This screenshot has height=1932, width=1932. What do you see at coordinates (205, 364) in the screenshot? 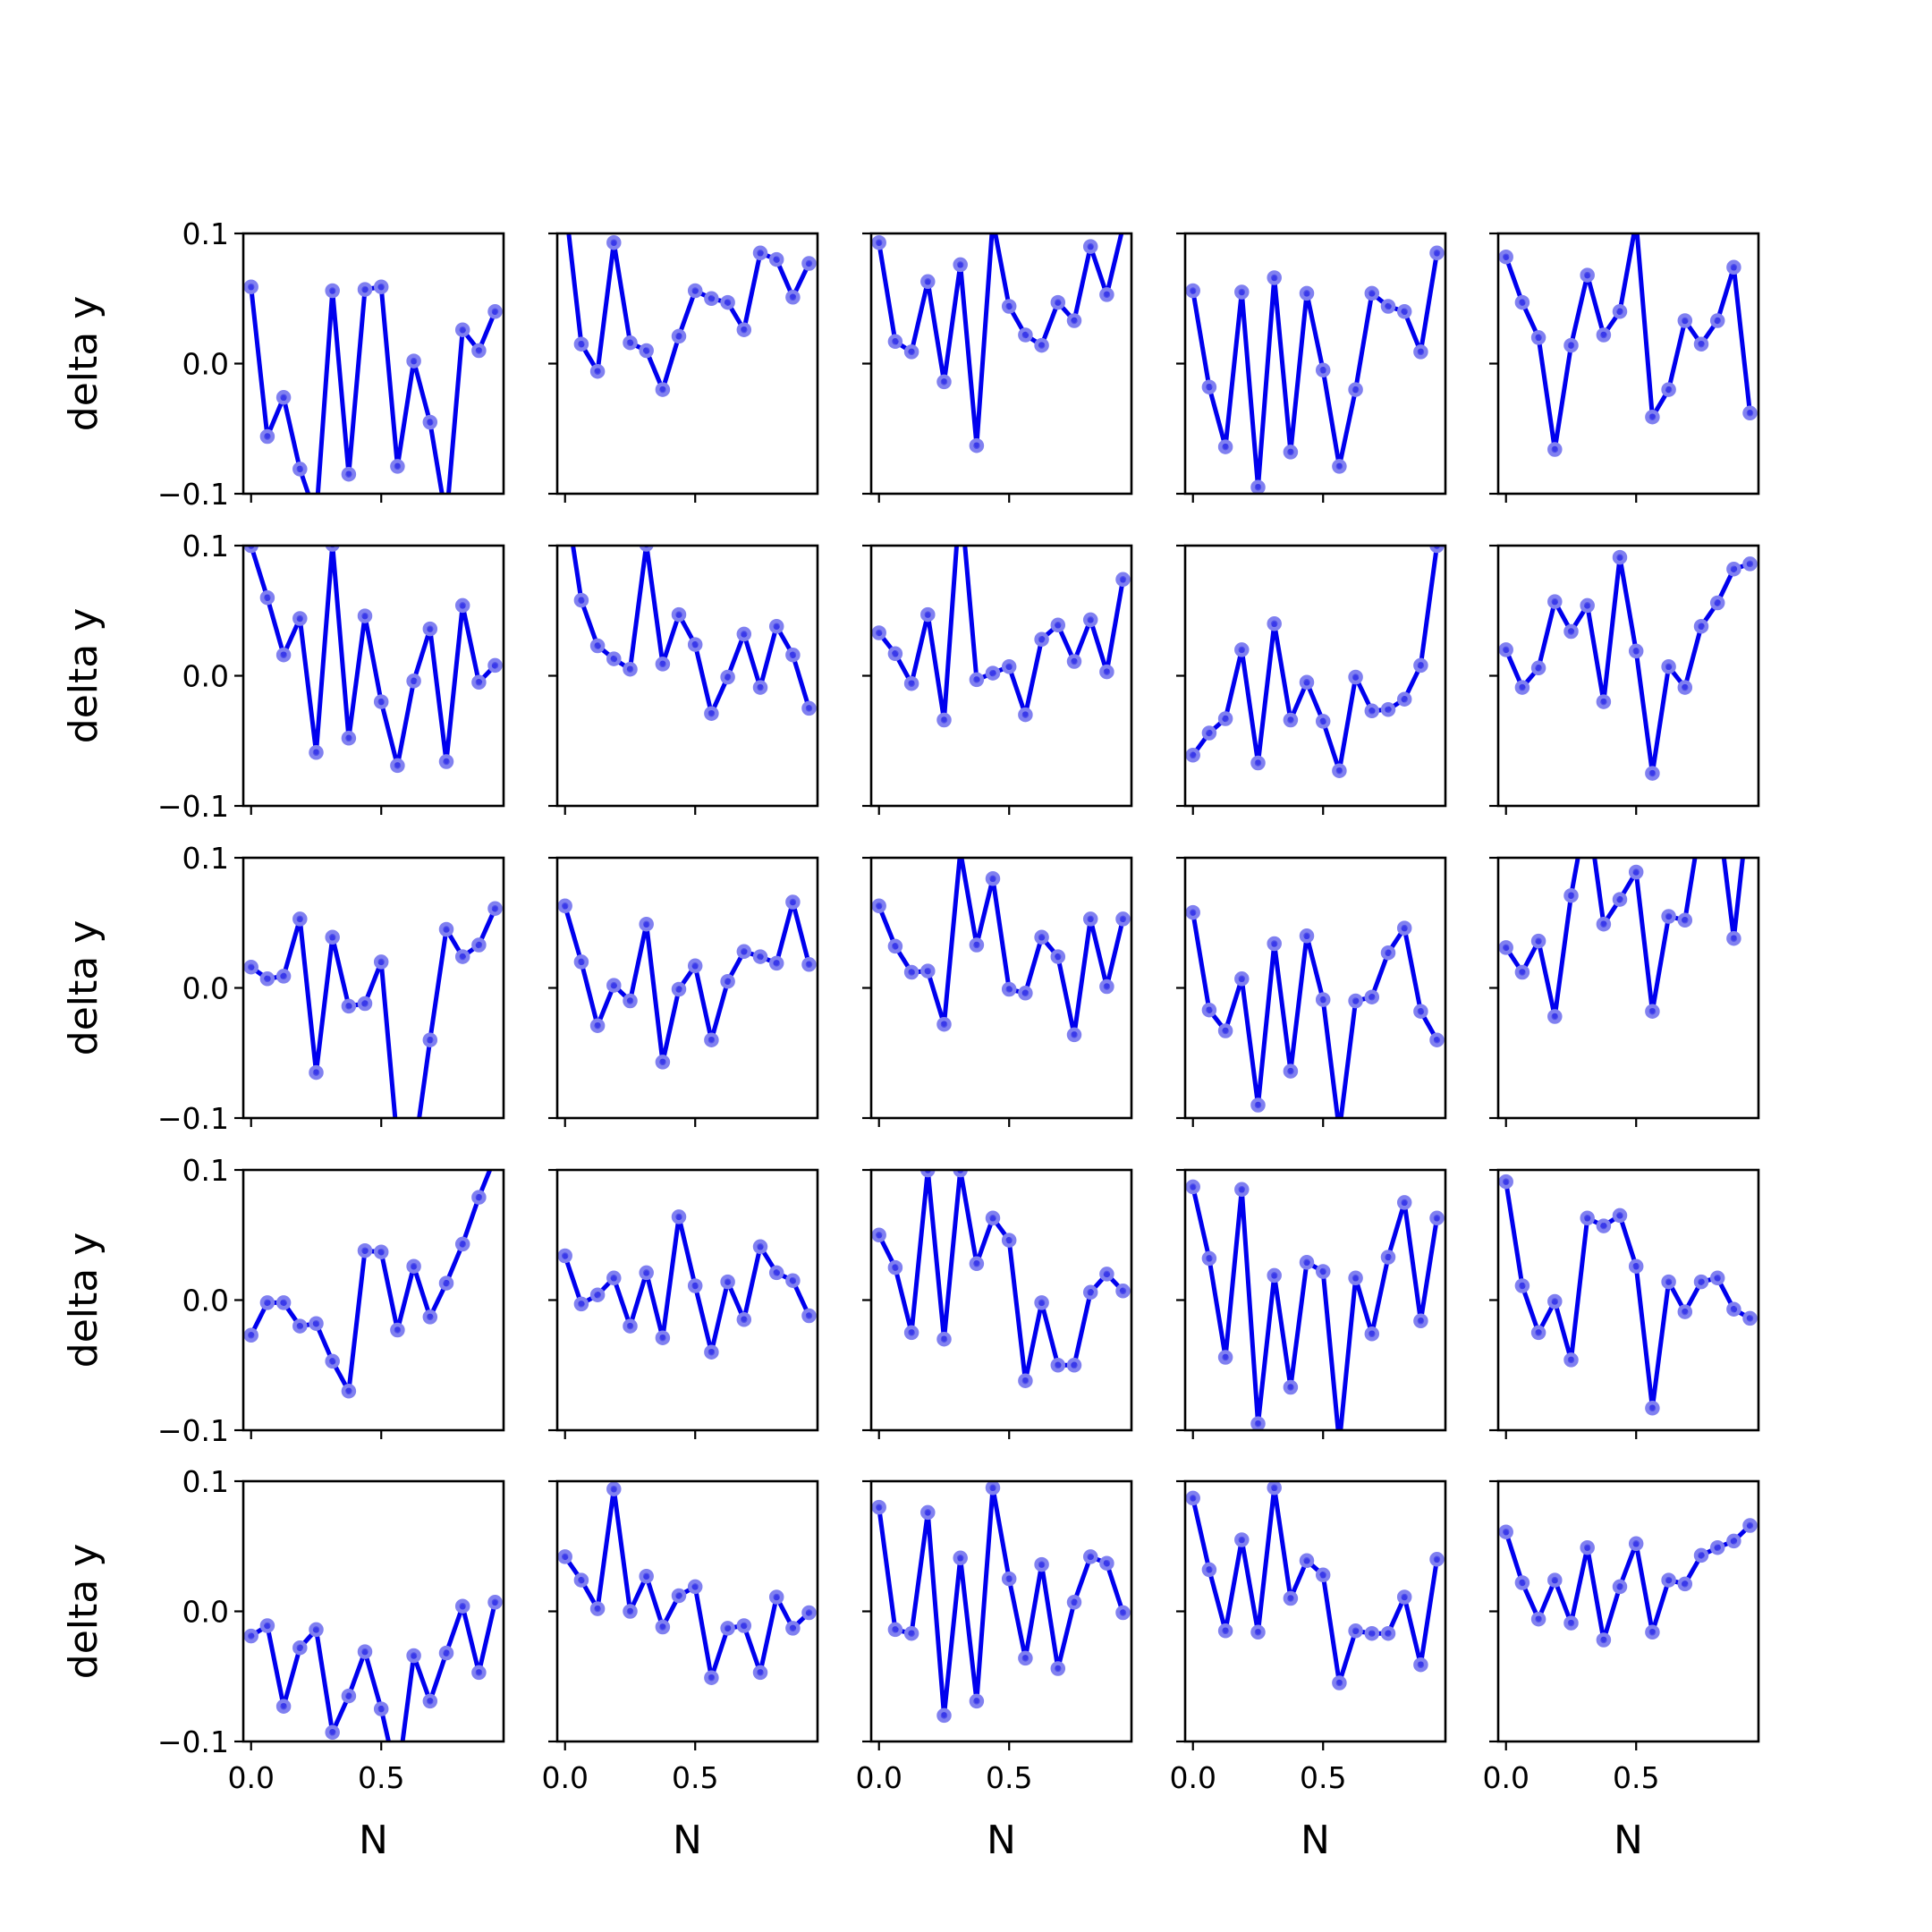
I see `y-tick-label: 0.0` at bounding box center [205, 364].